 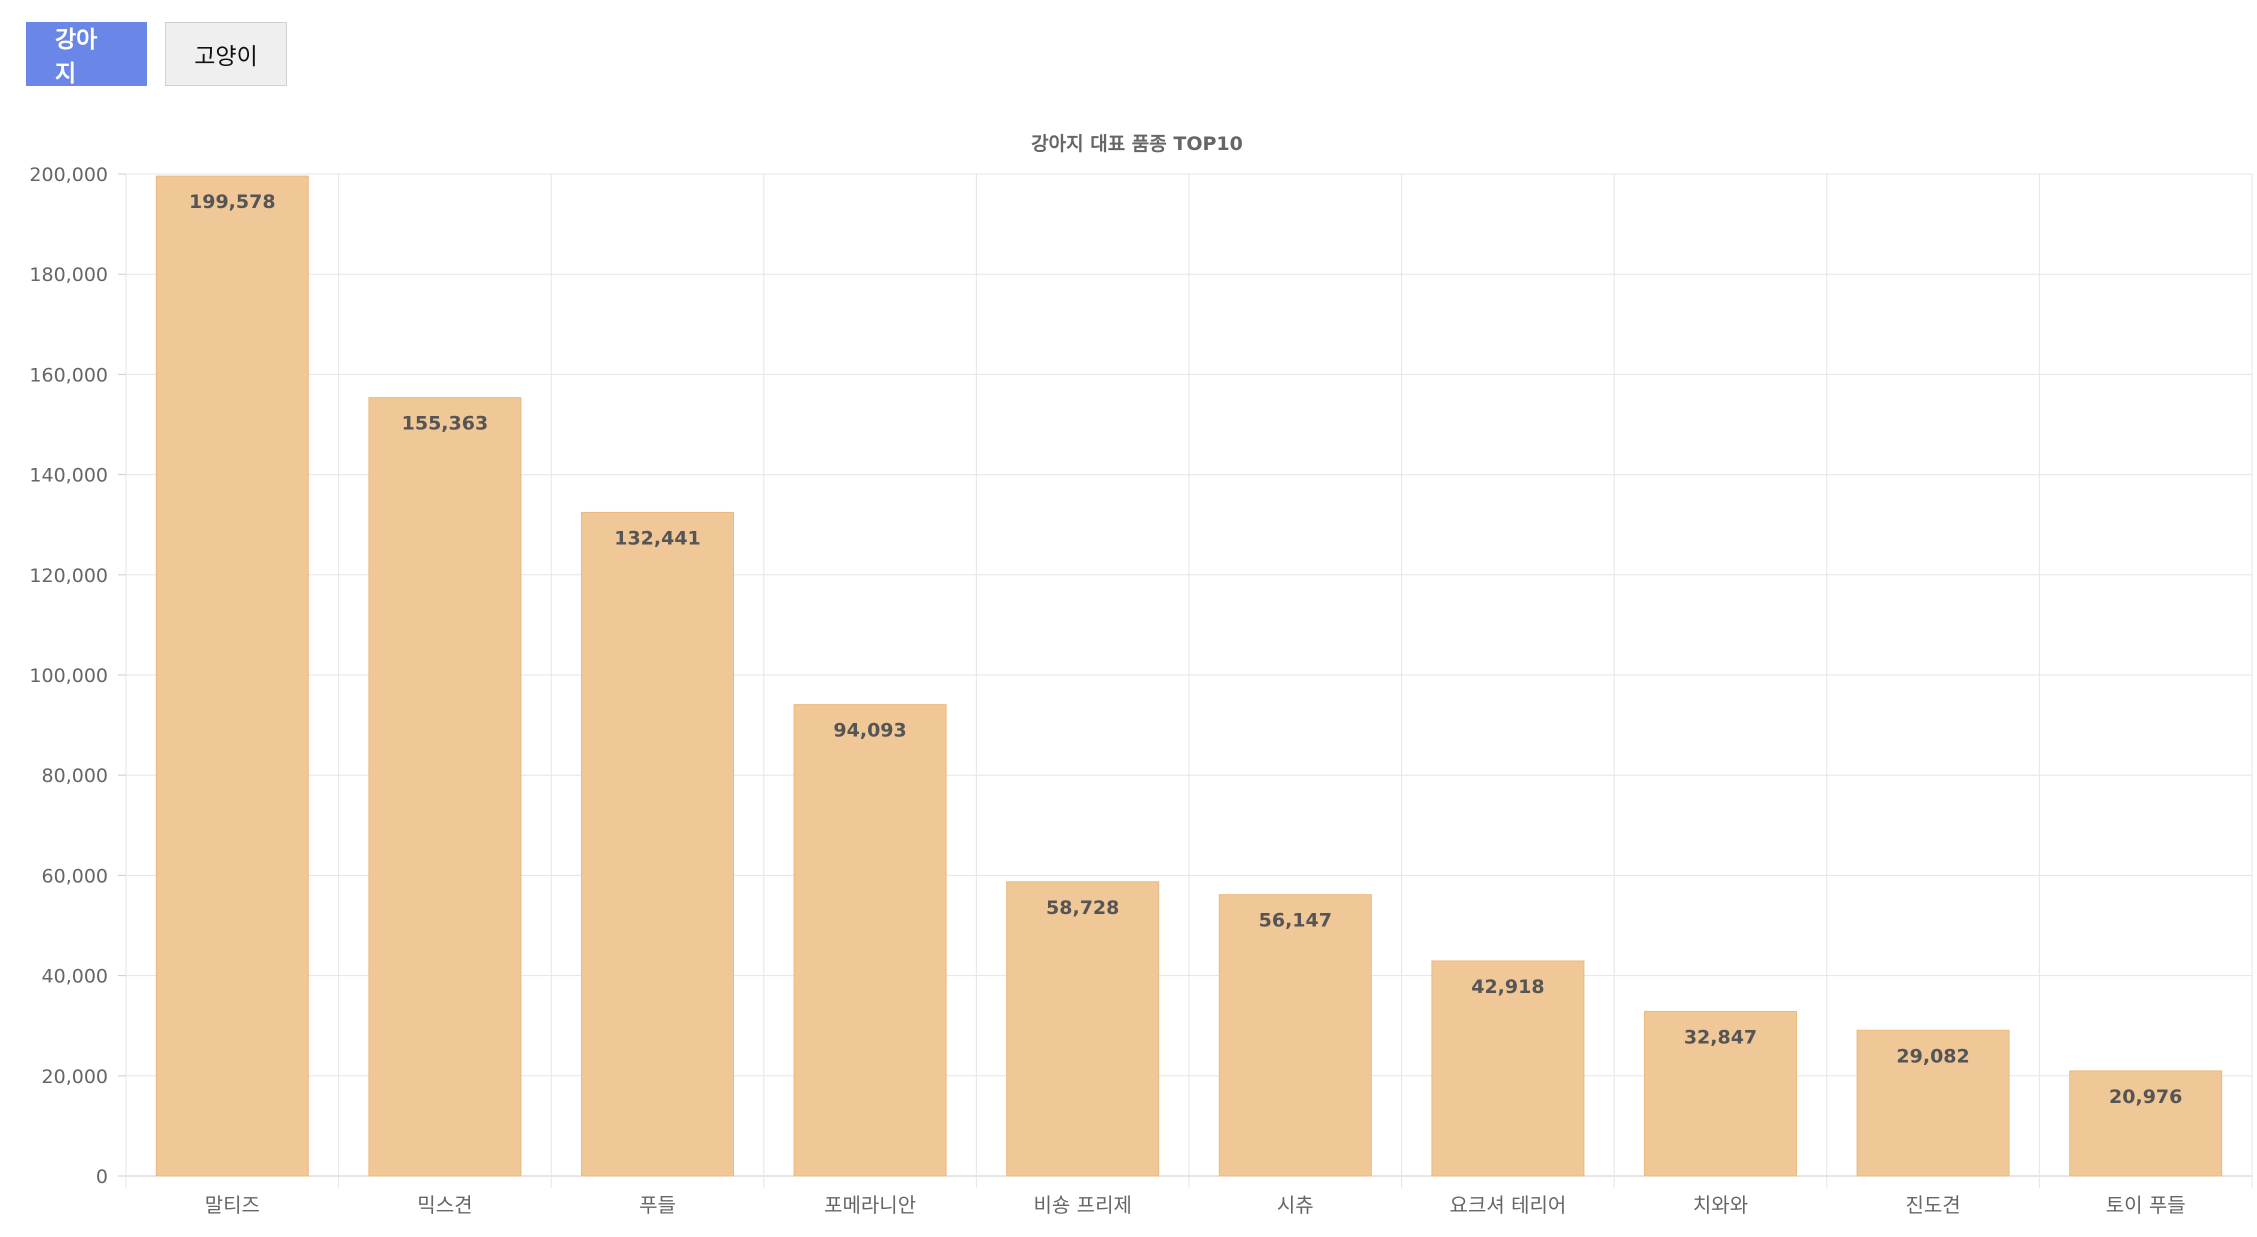 I want to click on y-tick-label: 180,000, so click(x=68, y=275).